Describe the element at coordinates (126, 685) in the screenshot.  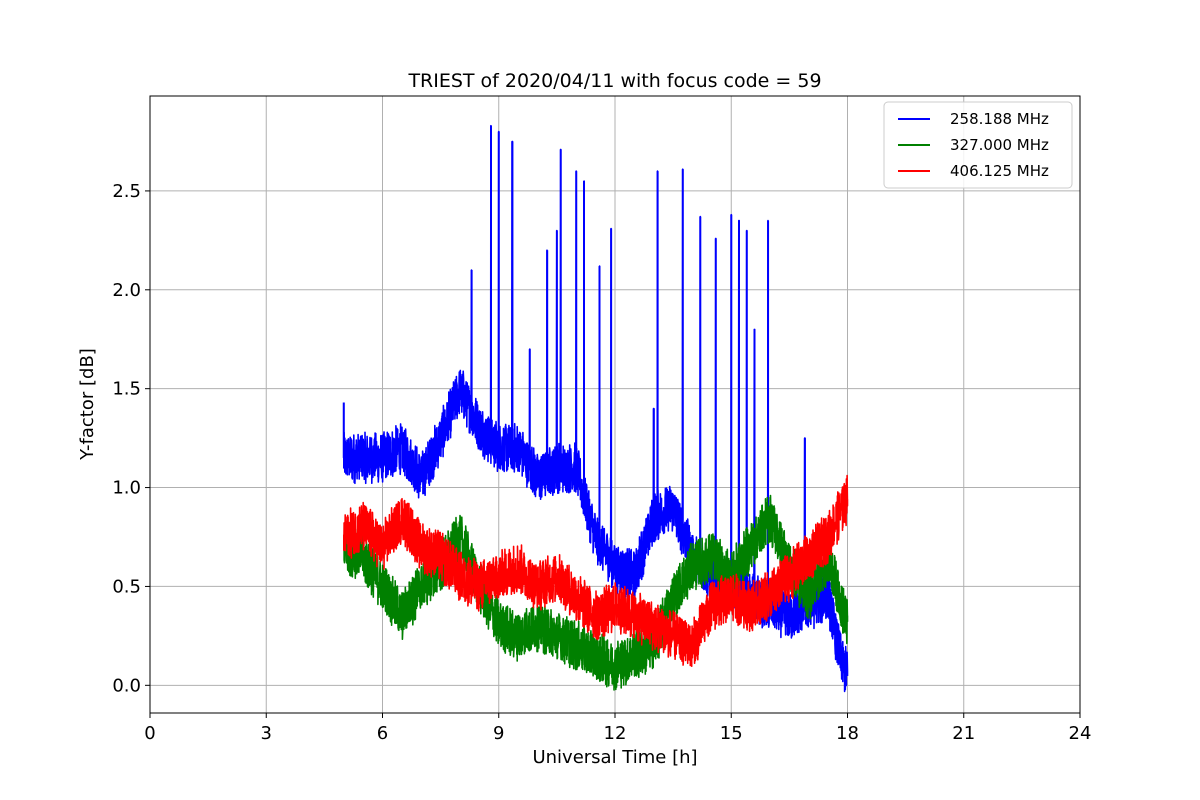
I see `y-tick-label: 0.0` at that location.